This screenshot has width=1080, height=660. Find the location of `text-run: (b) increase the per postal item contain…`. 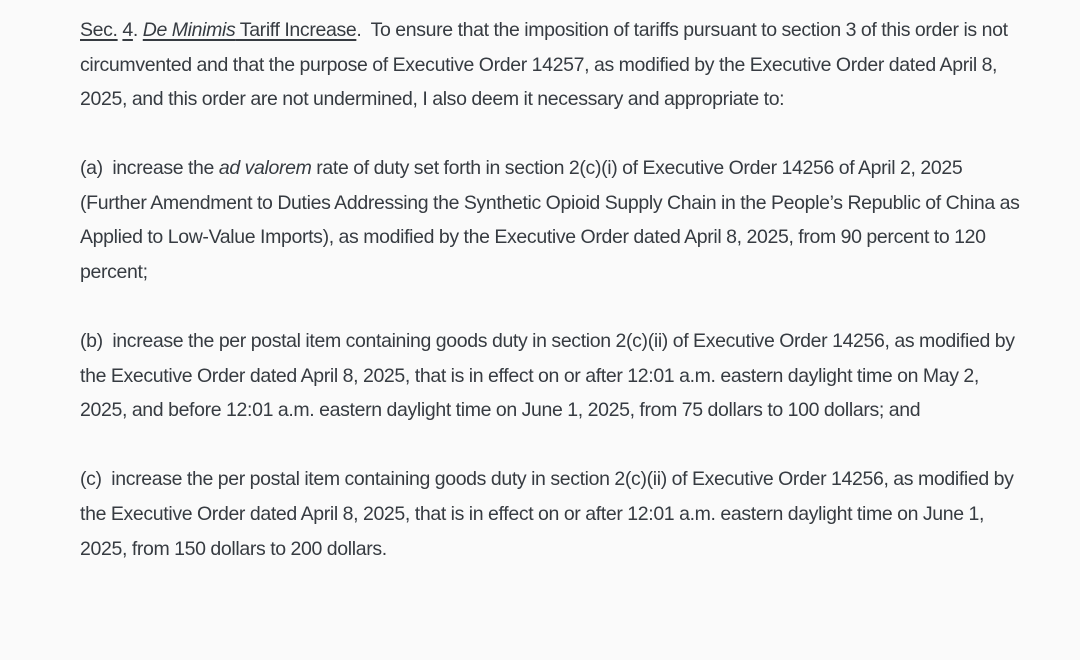

text-run: (b) increase the per postal item contain… is located at coordinates (550, 376).